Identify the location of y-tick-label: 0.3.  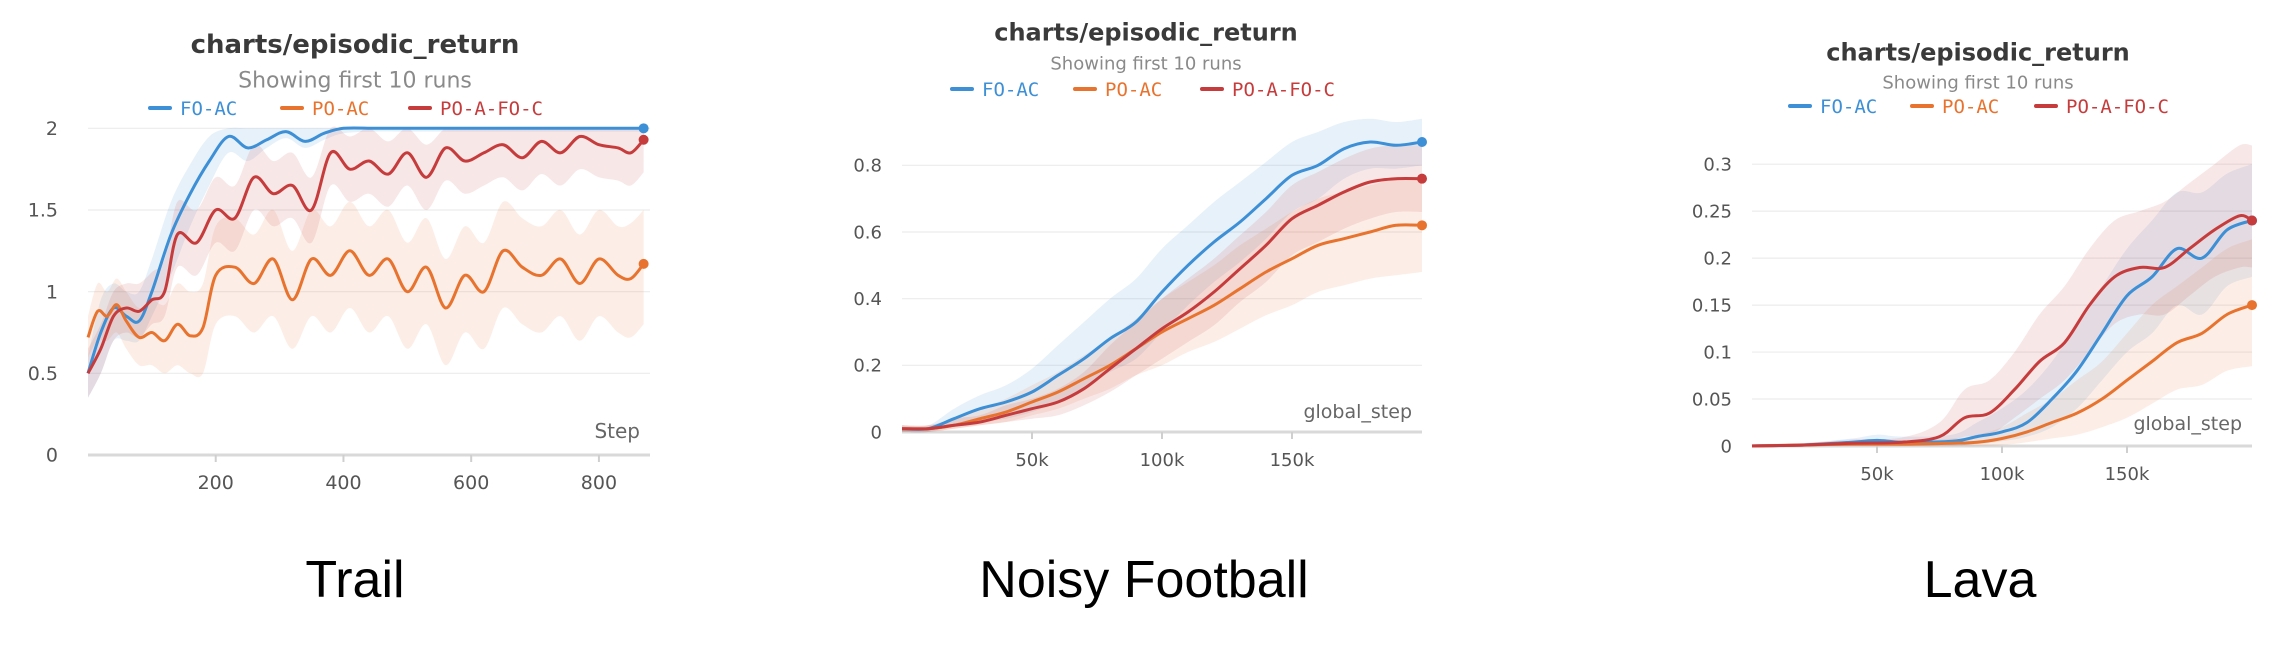
(1717, 164).